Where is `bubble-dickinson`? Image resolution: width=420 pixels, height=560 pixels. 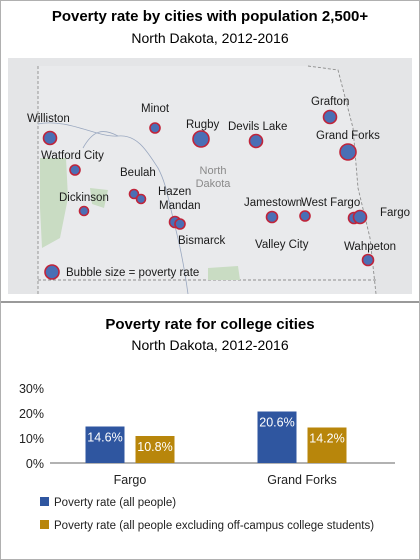
bubble-dickinson is located at coordinates (84, 211).